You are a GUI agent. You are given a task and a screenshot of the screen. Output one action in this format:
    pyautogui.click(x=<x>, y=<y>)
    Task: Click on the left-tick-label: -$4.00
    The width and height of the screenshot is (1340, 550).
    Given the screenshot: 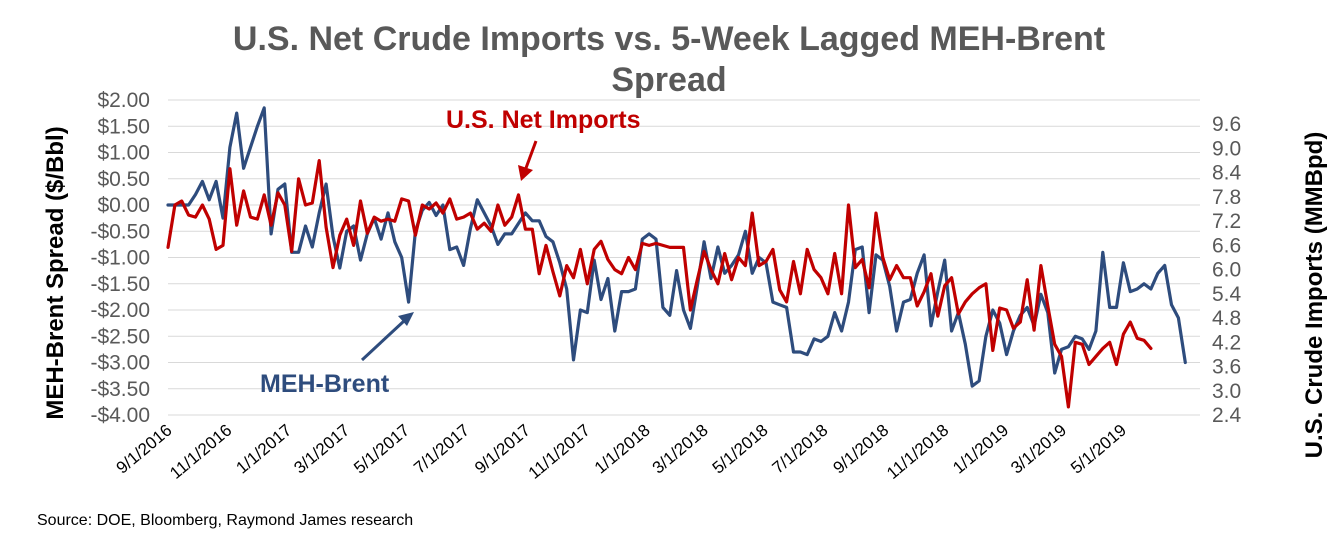 What is the action you would take?
    pyautogui.click(x=120, y=415)
    